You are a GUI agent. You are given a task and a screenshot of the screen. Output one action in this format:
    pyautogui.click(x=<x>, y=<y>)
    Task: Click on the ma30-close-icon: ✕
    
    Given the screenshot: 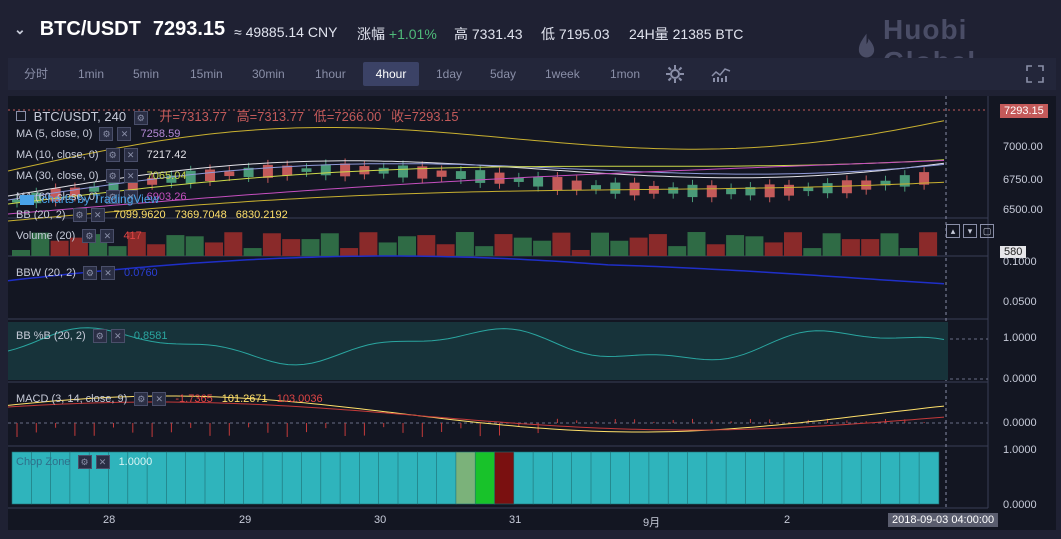 What is the action you would take?
    pyautogui.click(x=130, y=176)
    